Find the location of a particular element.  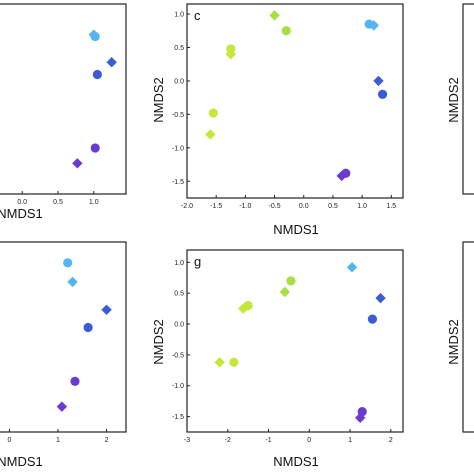

y-tick-label-p1-3: -0.5 is located at coordinates (178, 115).